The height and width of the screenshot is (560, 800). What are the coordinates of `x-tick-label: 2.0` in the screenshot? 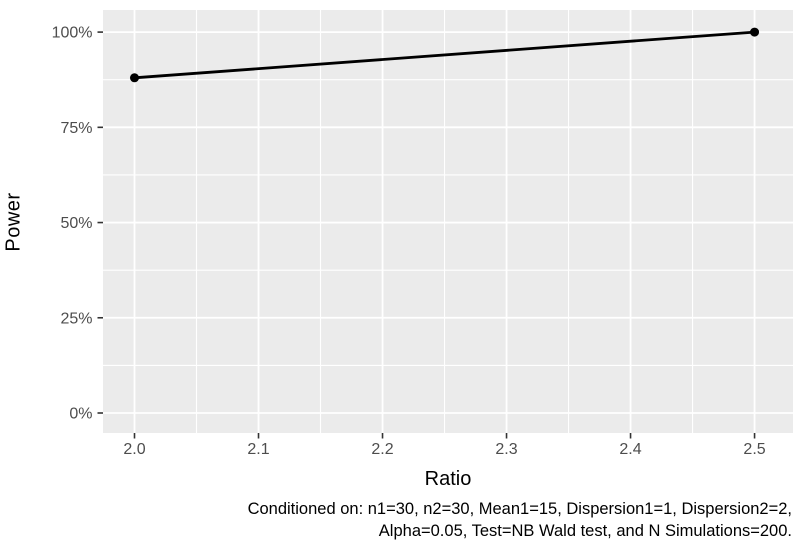 It's located at (134, 449).